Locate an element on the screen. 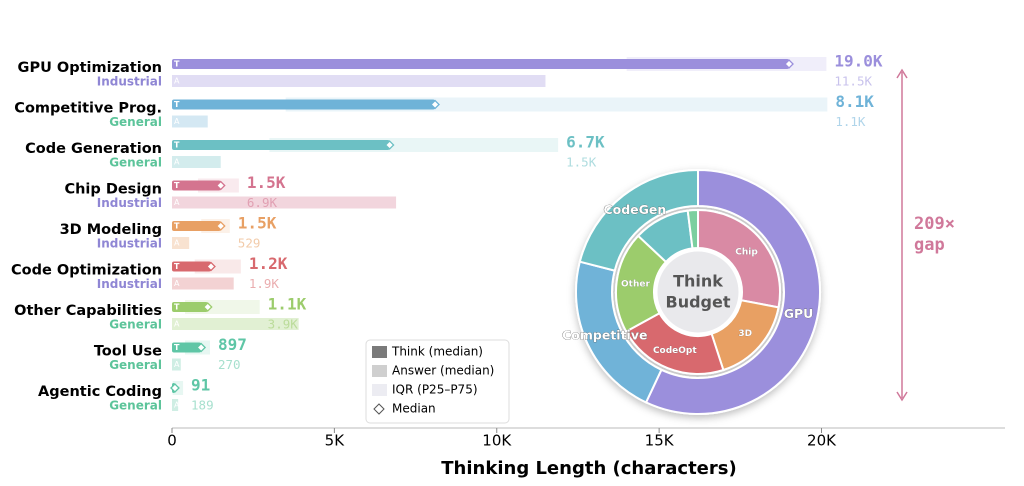 Image resolution: width=1024 pixels, height=486 pixels. category-label: Competitive Prog. is located at coordinates (88, 109).